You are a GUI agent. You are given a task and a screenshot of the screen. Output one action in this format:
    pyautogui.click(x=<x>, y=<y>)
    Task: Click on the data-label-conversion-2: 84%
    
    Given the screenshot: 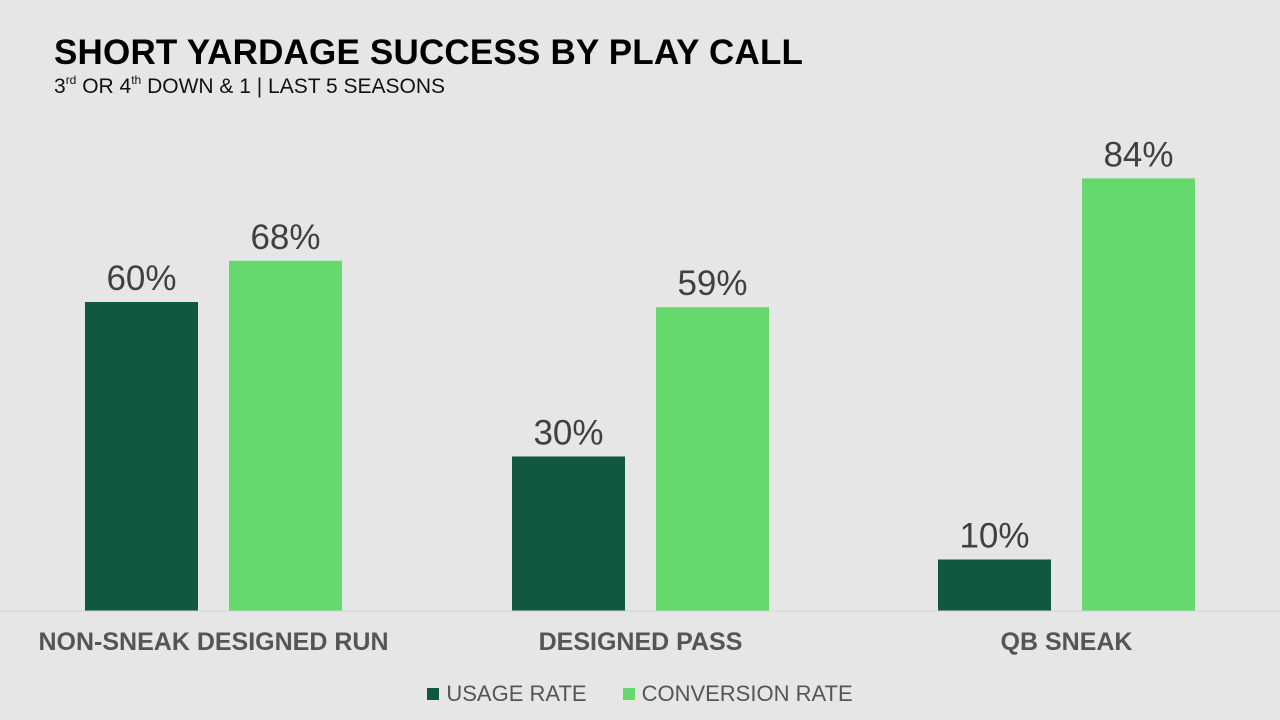 What is the action you would take?
    pyautogui.click(x=1138, y=154)
    